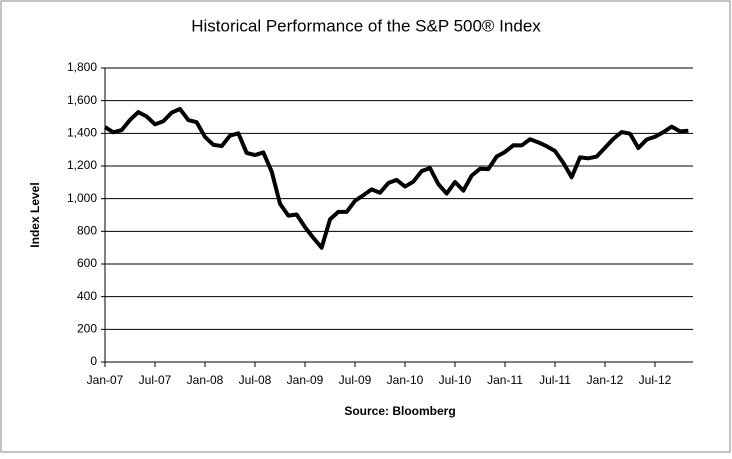 This screenshot has width=732, height=459. What do you see at coordinates (155, 380) in the screenshot?
I see `x-tick-label: Jul-07` at bounding box center [155, 380].